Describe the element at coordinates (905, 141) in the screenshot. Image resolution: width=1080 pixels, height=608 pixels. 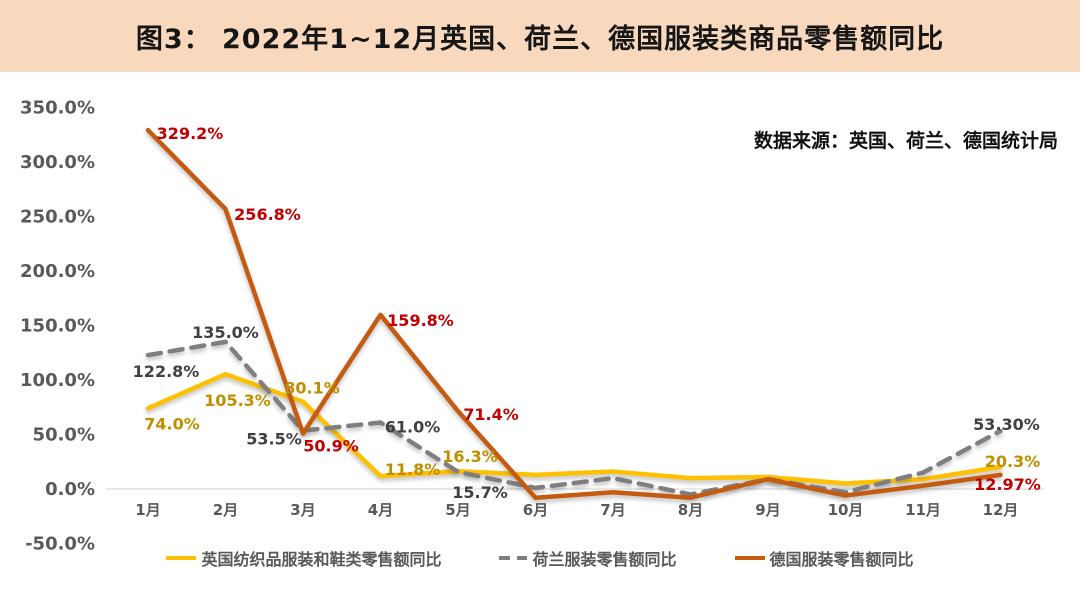
I see `data-source-note: 数据来源：英国、荷兰、德国统计局` at that location.